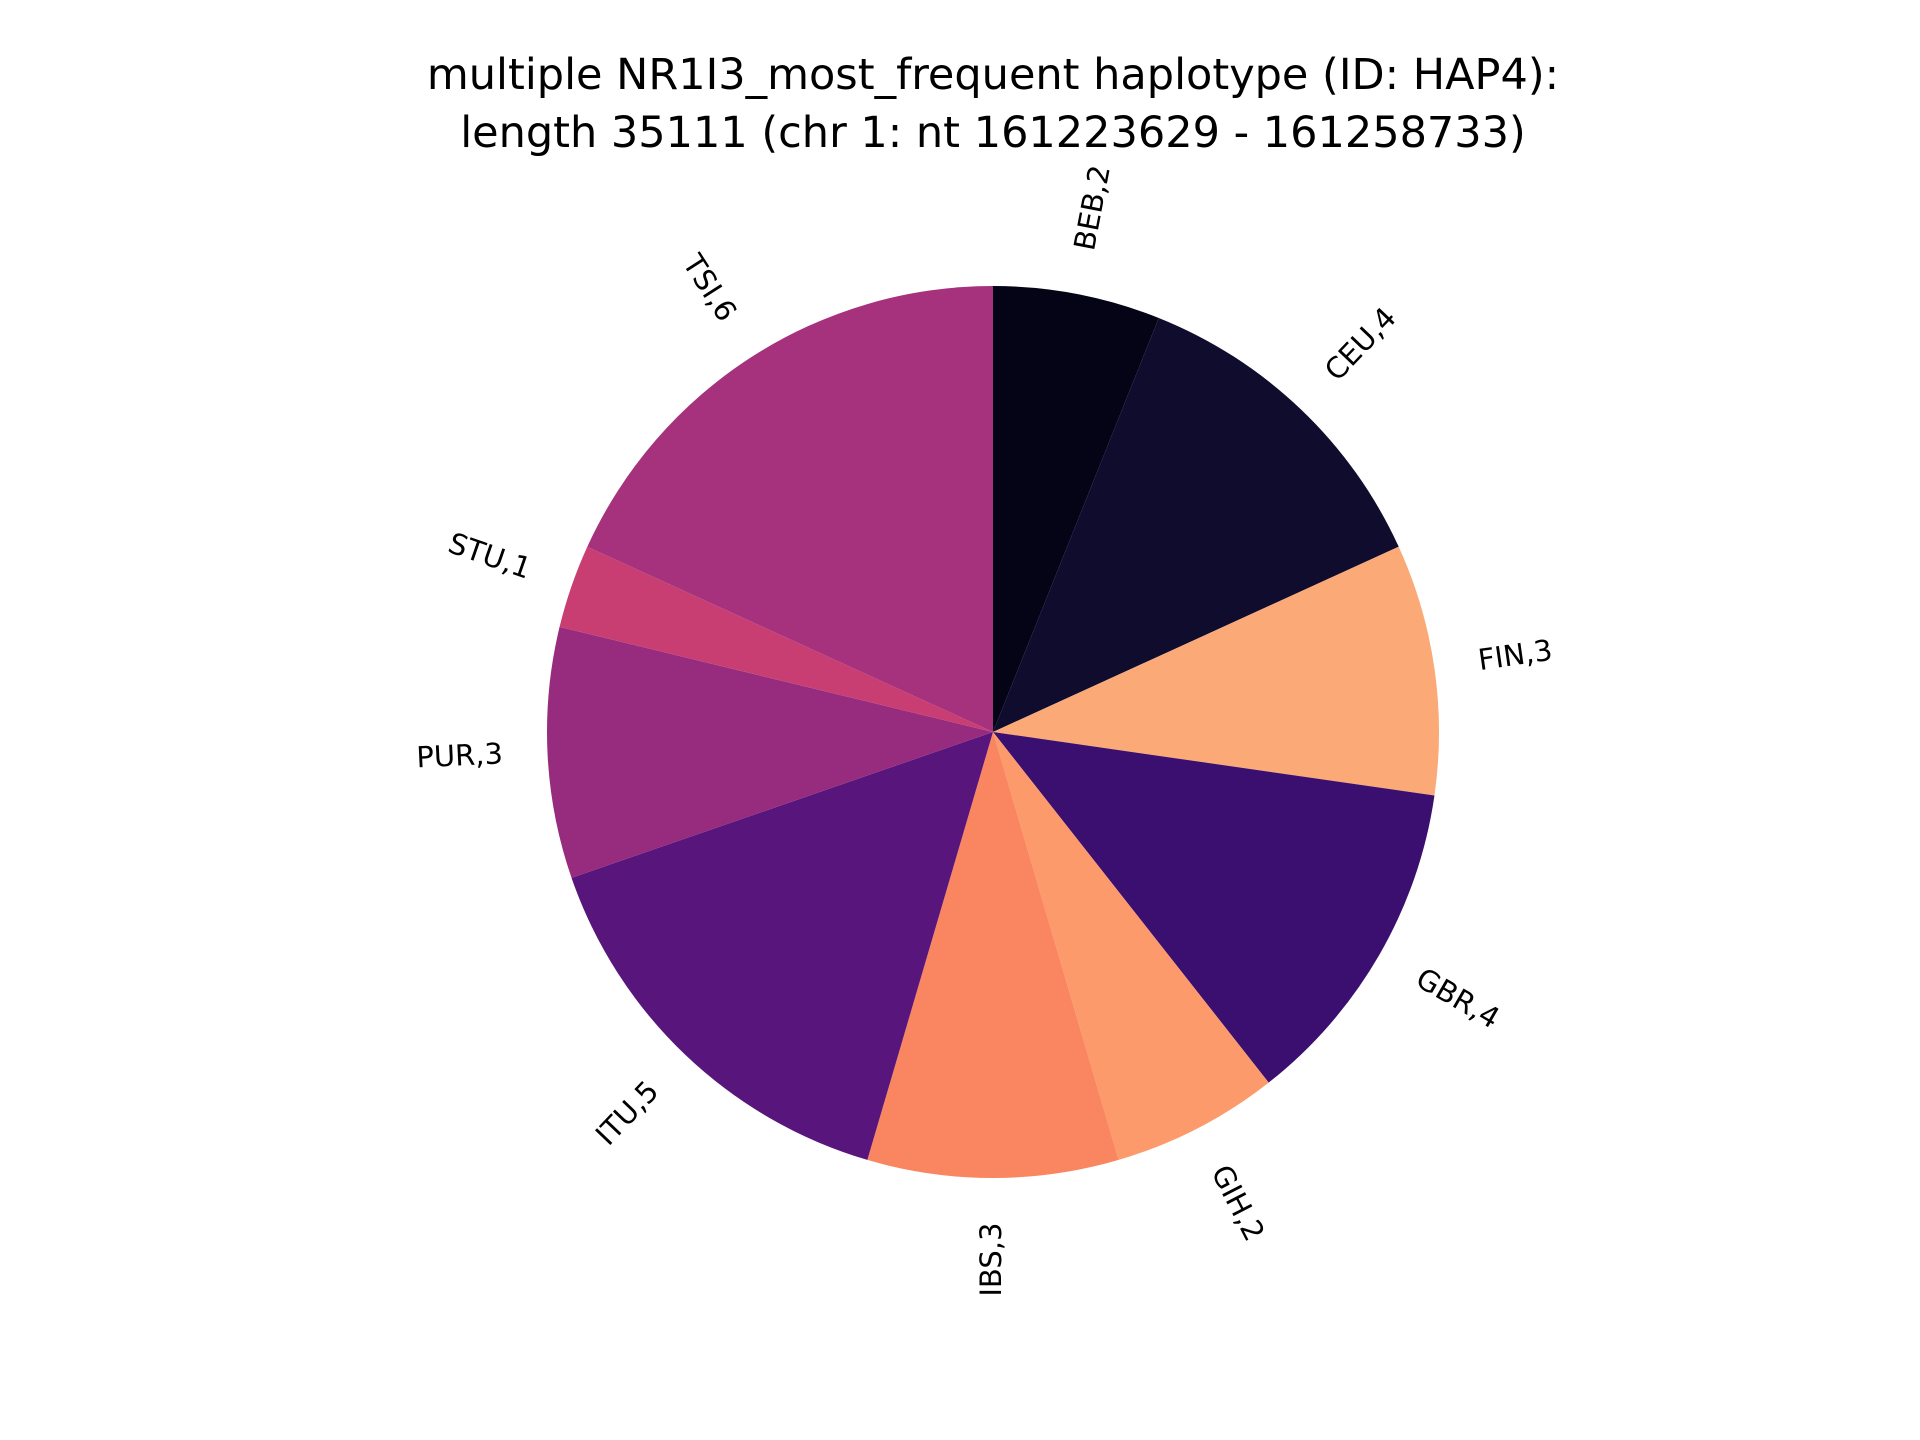  I want to click on pie-slice-itu, so click(782, 946).